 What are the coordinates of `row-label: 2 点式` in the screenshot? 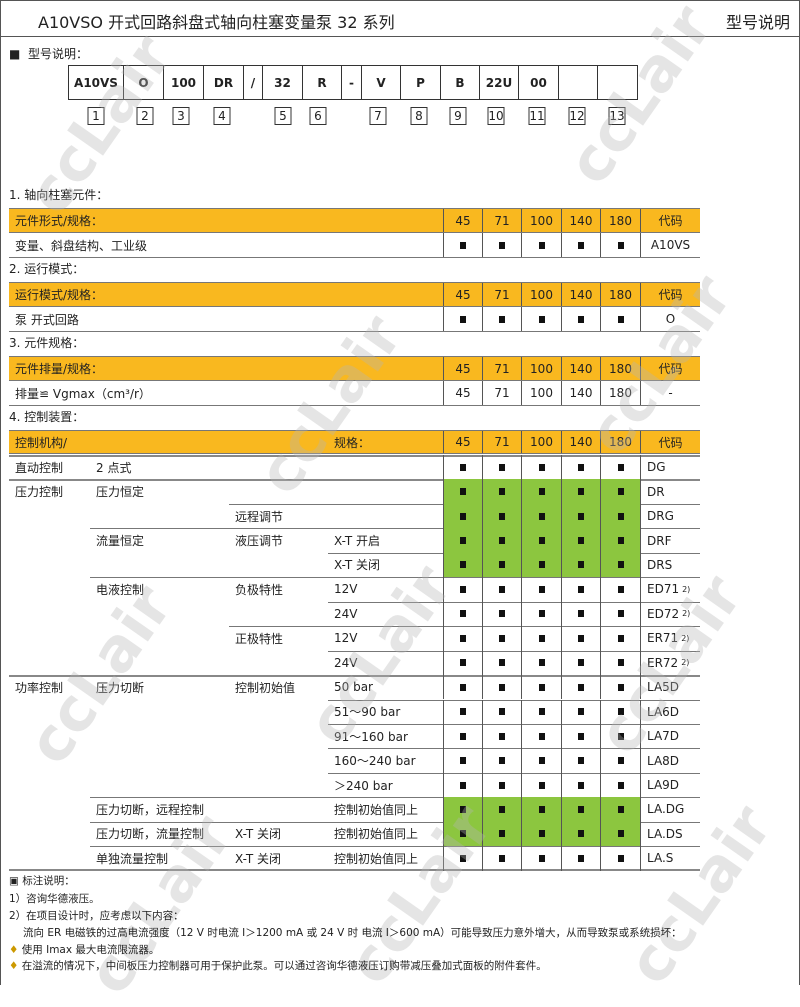 It's located at (114, 467).